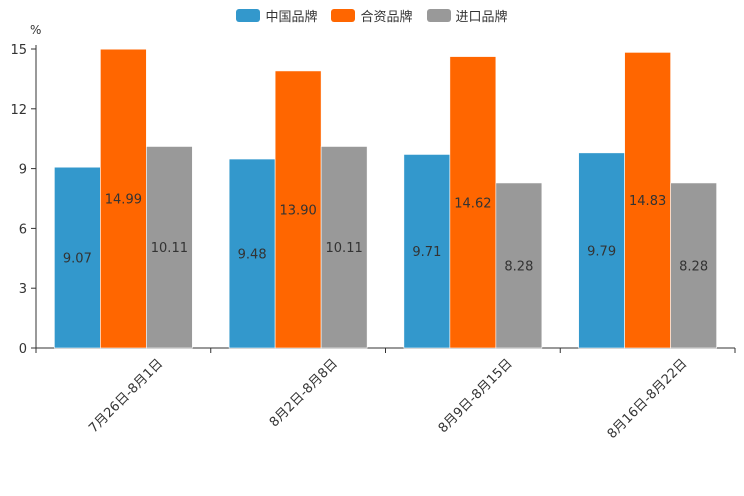  What do you see at coordinates (438, 15) in the screenshot?
I see `legend-swatch-import-brand` at bounding box center [438, 15].